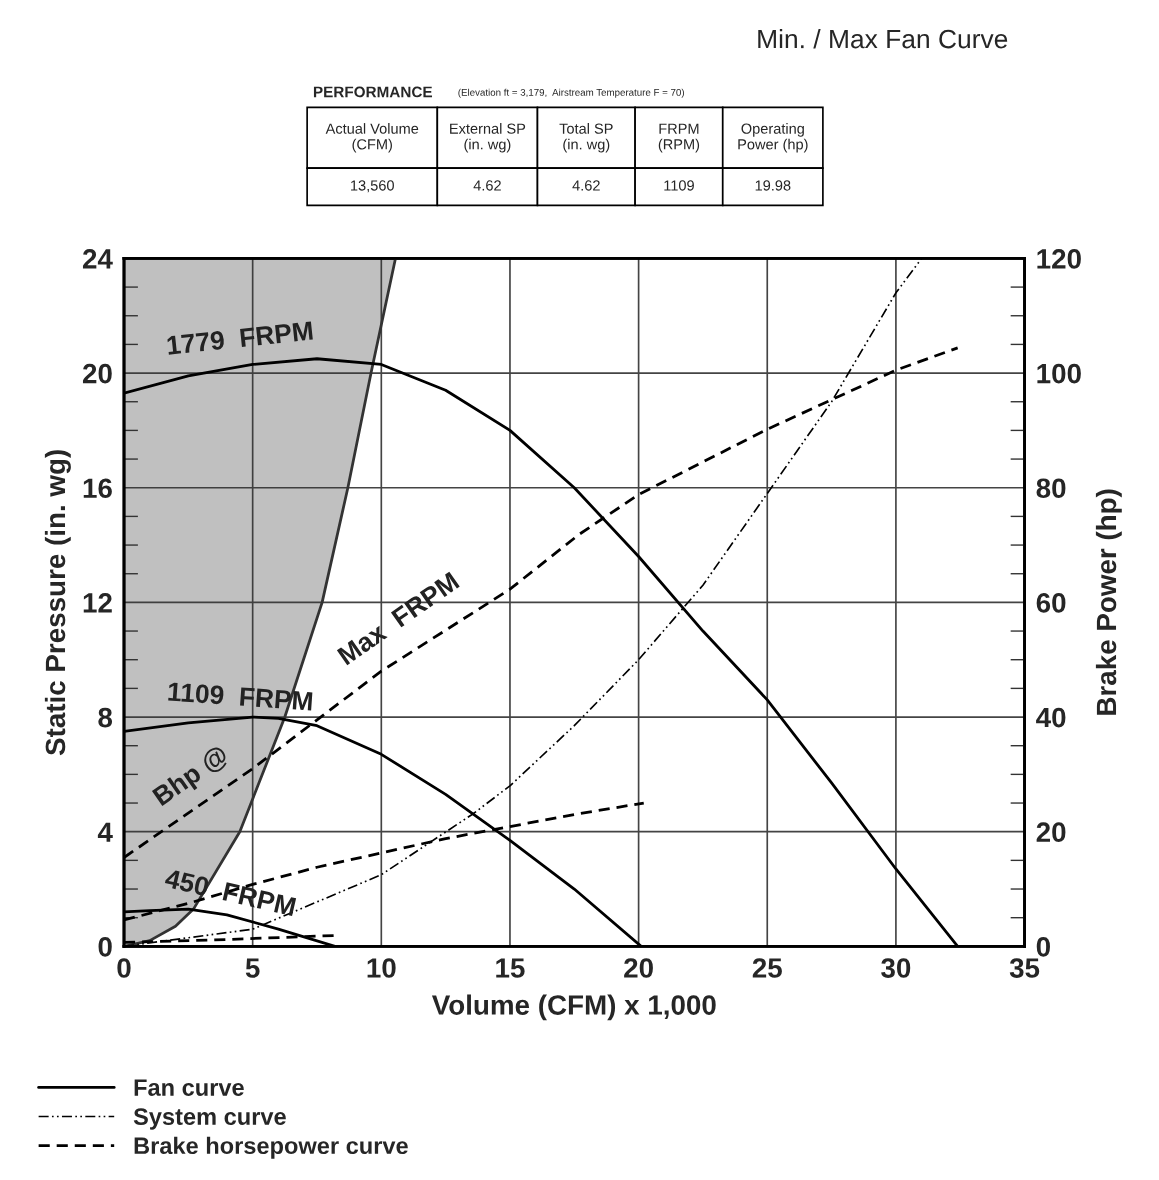 This screenshot has width=1159, height=1180. What do you see at coordinates (1059, 259) in the screenshot?
I see `y2-tick-label: 120` at bounding box center [1059, 259].